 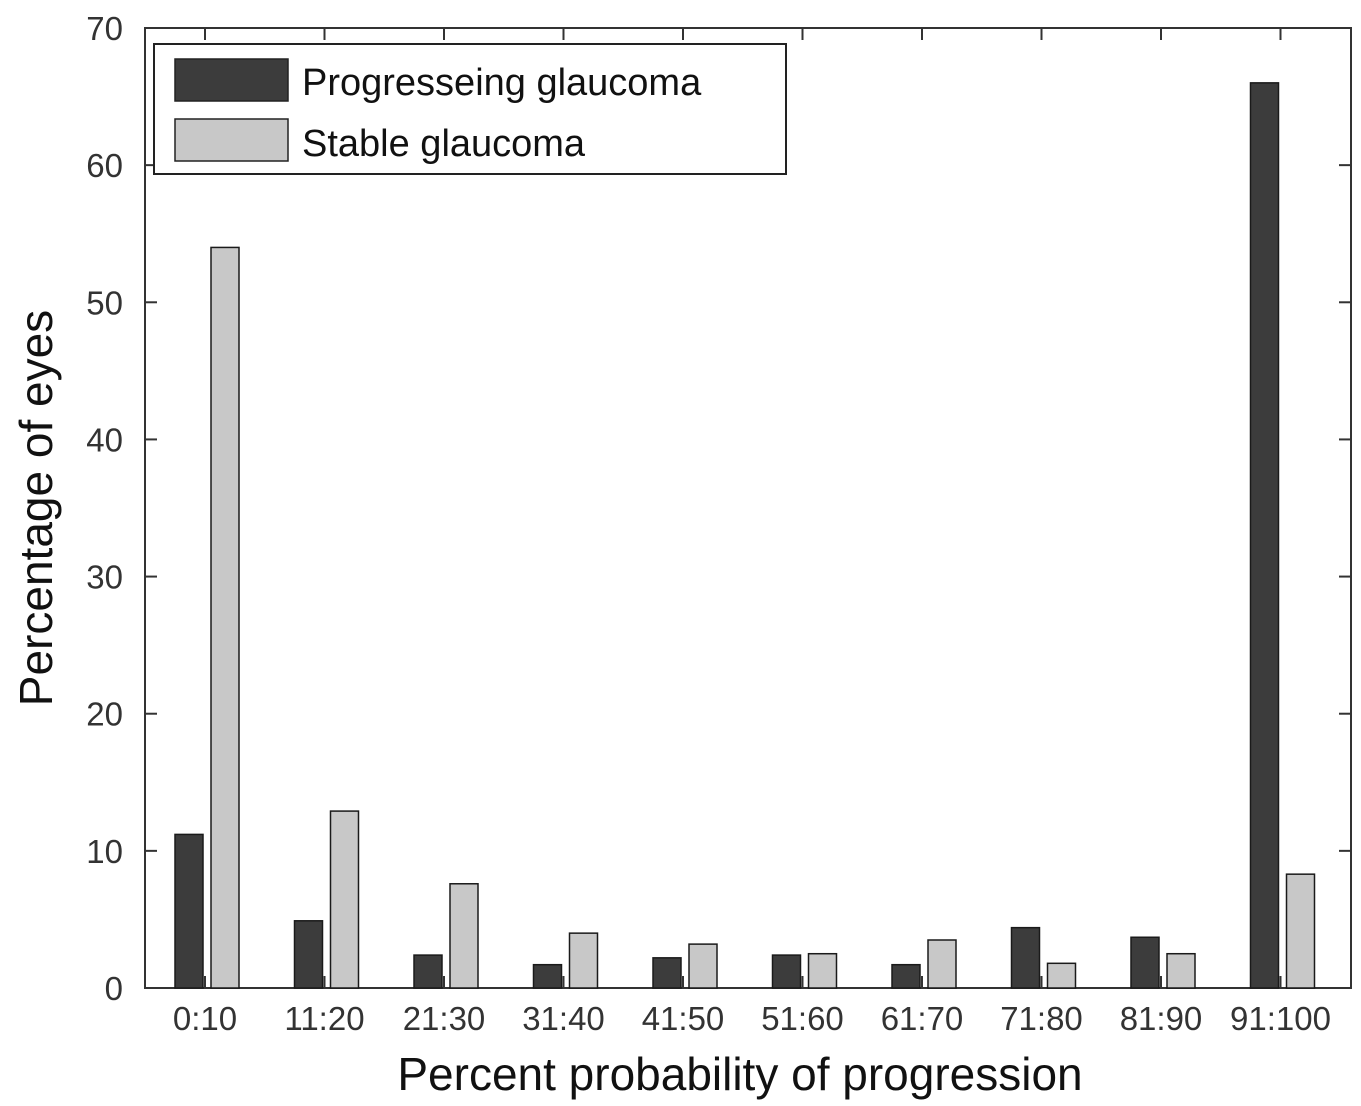 I want to click on legend-label-progressing: Progresseing glaucoma, so click(x=502, y=83).